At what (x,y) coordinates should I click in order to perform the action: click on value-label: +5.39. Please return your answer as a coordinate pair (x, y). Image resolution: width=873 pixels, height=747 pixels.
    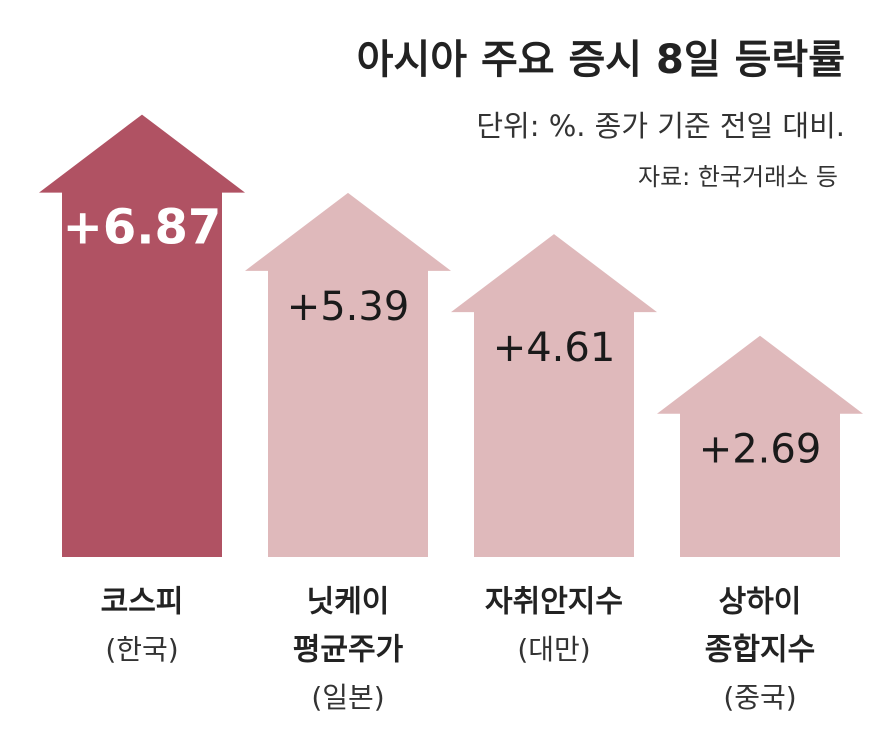
    Looking at the image, I should click on (348, 307).